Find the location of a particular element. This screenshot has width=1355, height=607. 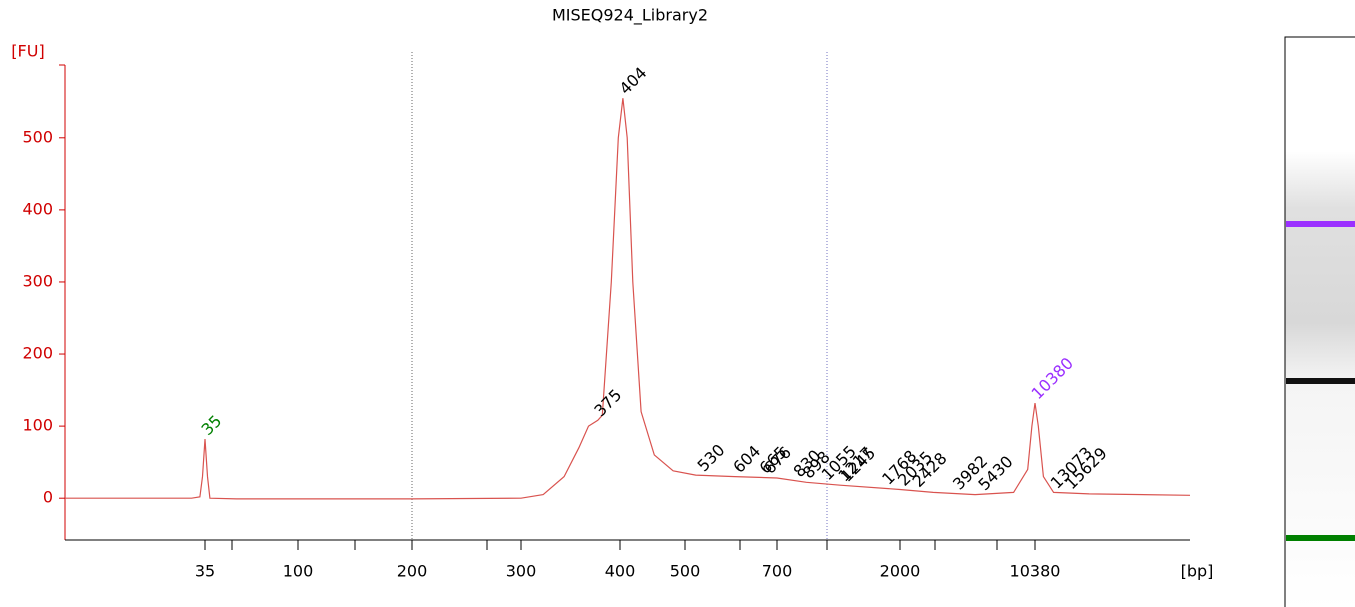

peak-label: 35 is located at coordinates (212, 425).